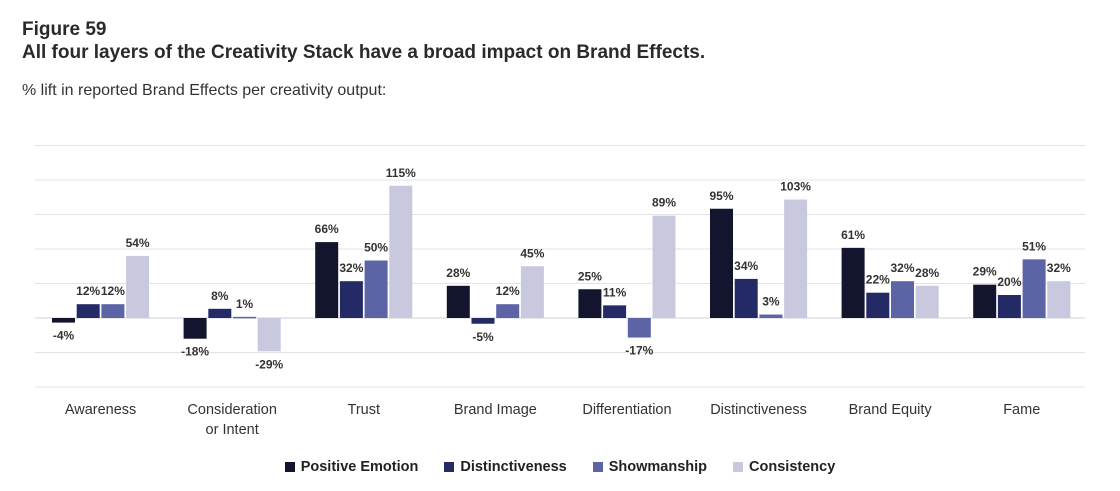  What do you see at coordinates (626, 410) in the screenshot?
I see `category-label: Differentiation` at bounding box center [626, 410].